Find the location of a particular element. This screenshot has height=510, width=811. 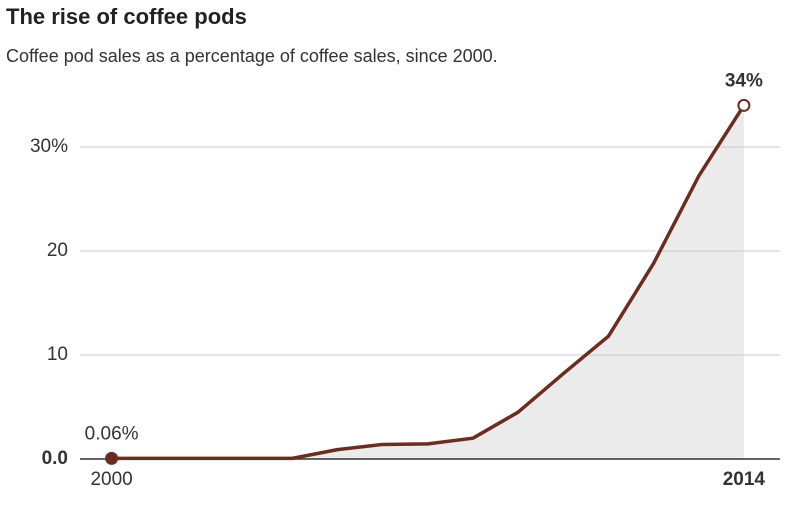

y-tick-label: 10 is located at coordinates (57, 354).